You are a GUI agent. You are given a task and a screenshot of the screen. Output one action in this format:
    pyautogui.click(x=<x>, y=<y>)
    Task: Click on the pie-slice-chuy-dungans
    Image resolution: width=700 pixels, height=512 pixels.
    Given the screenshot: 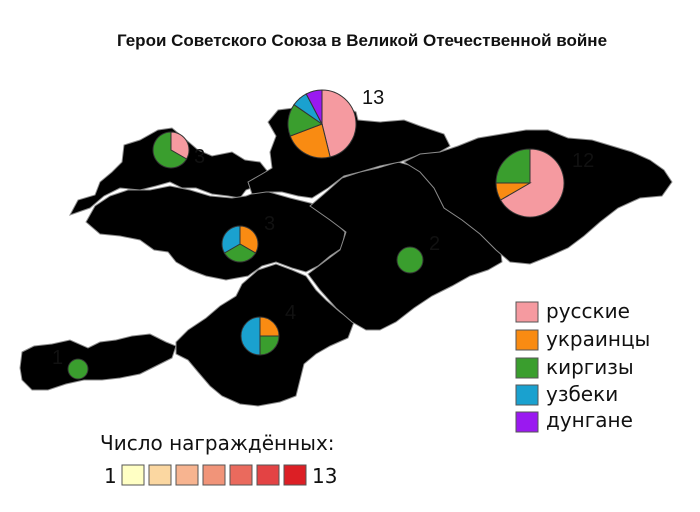 What is the action you would take?
    pyautogui.click(x=314, y=107)
    